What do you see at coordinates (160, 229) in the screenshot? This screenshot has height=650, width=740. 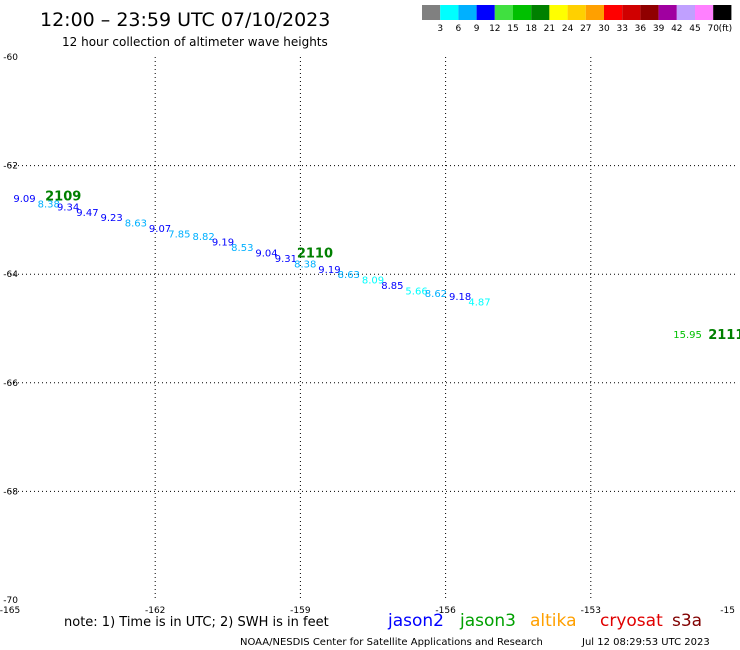 I see `swh-value: 9.07` at bounding box center [160, 229].